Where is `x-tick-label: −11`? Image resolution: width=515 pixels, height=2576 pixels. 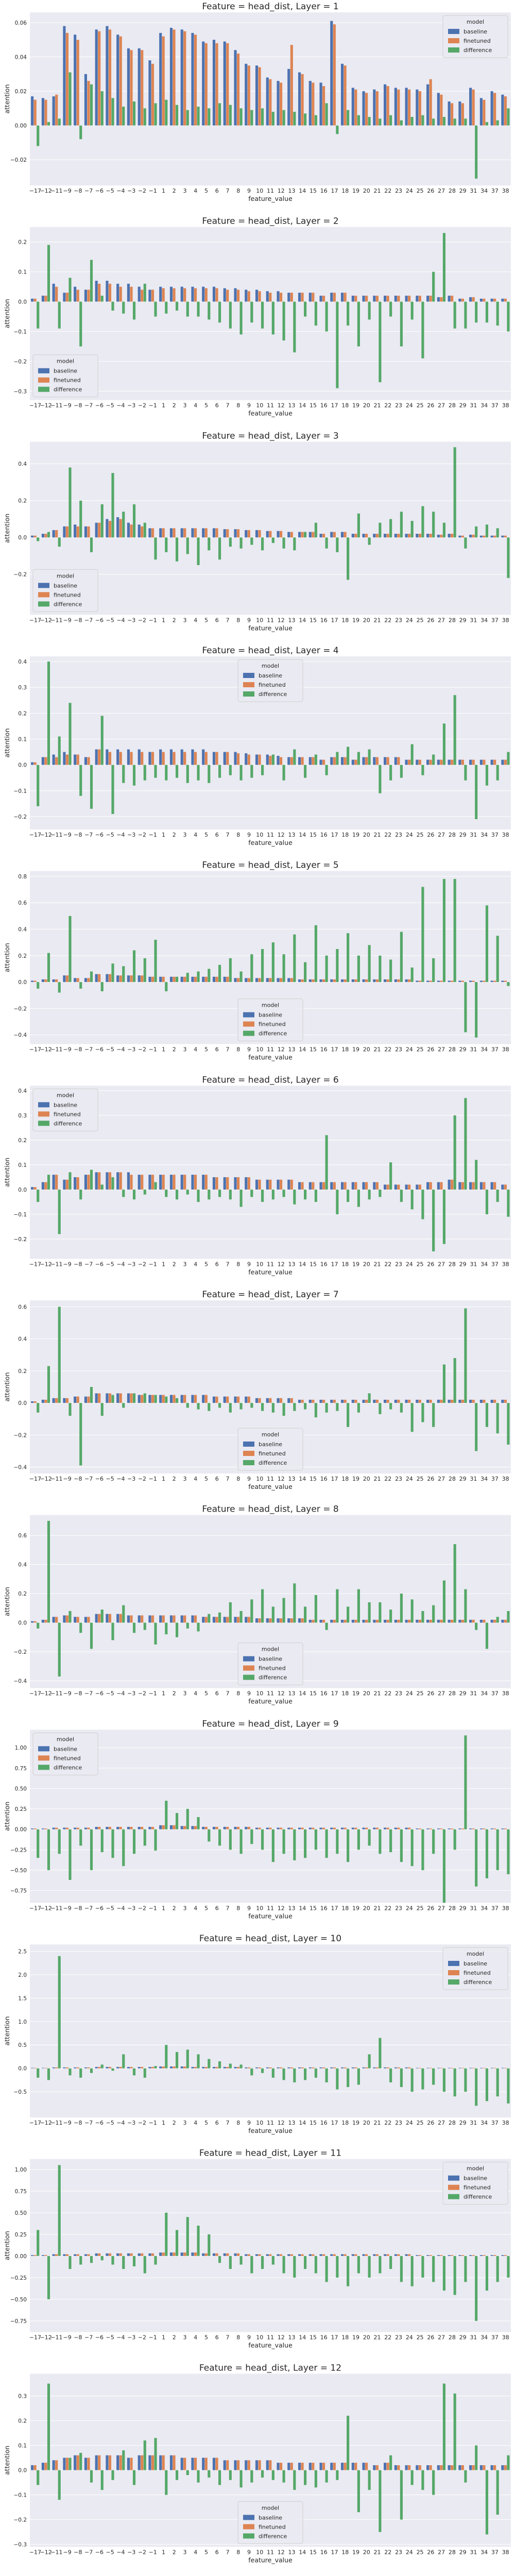
x-tick-label: −11 is located at coordinates (56, 2123).